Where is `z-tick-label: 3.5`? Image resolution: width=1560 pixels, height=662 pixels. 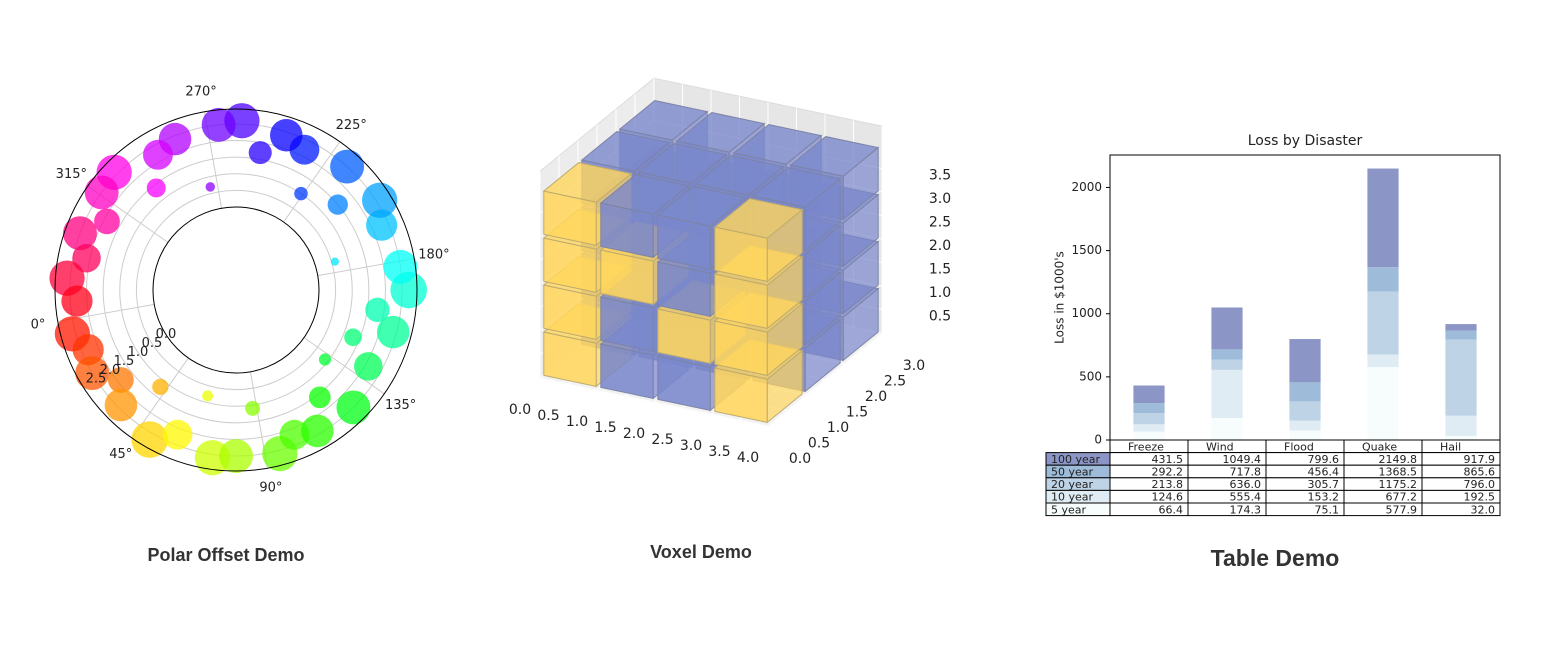 z-tick-label: 3.5 is located at coordinates (940, 176).